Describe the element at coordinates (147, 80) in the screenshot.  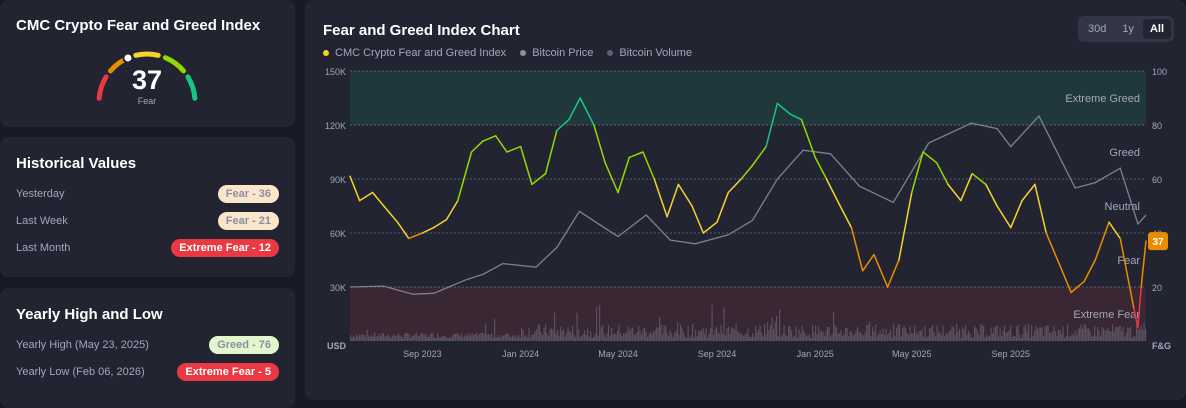
I see `gauge-value: 37` at that location.